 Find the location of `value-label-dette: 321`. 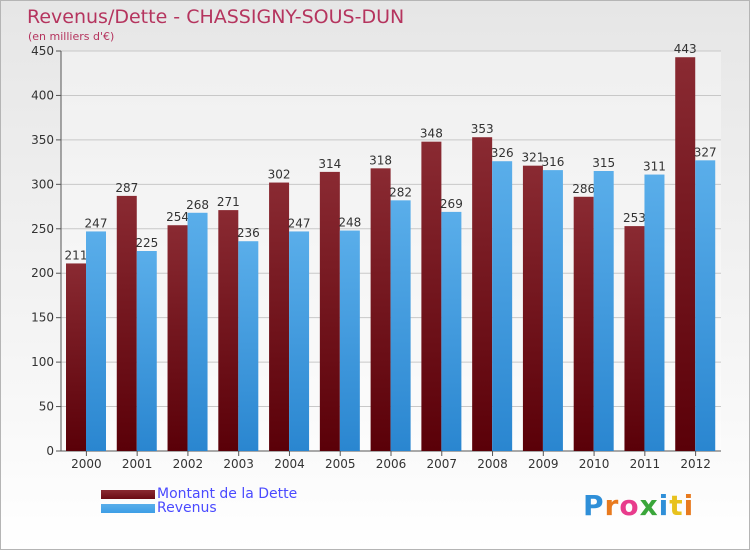

value-label-dette: 321 is located at coordinates (532, 158).